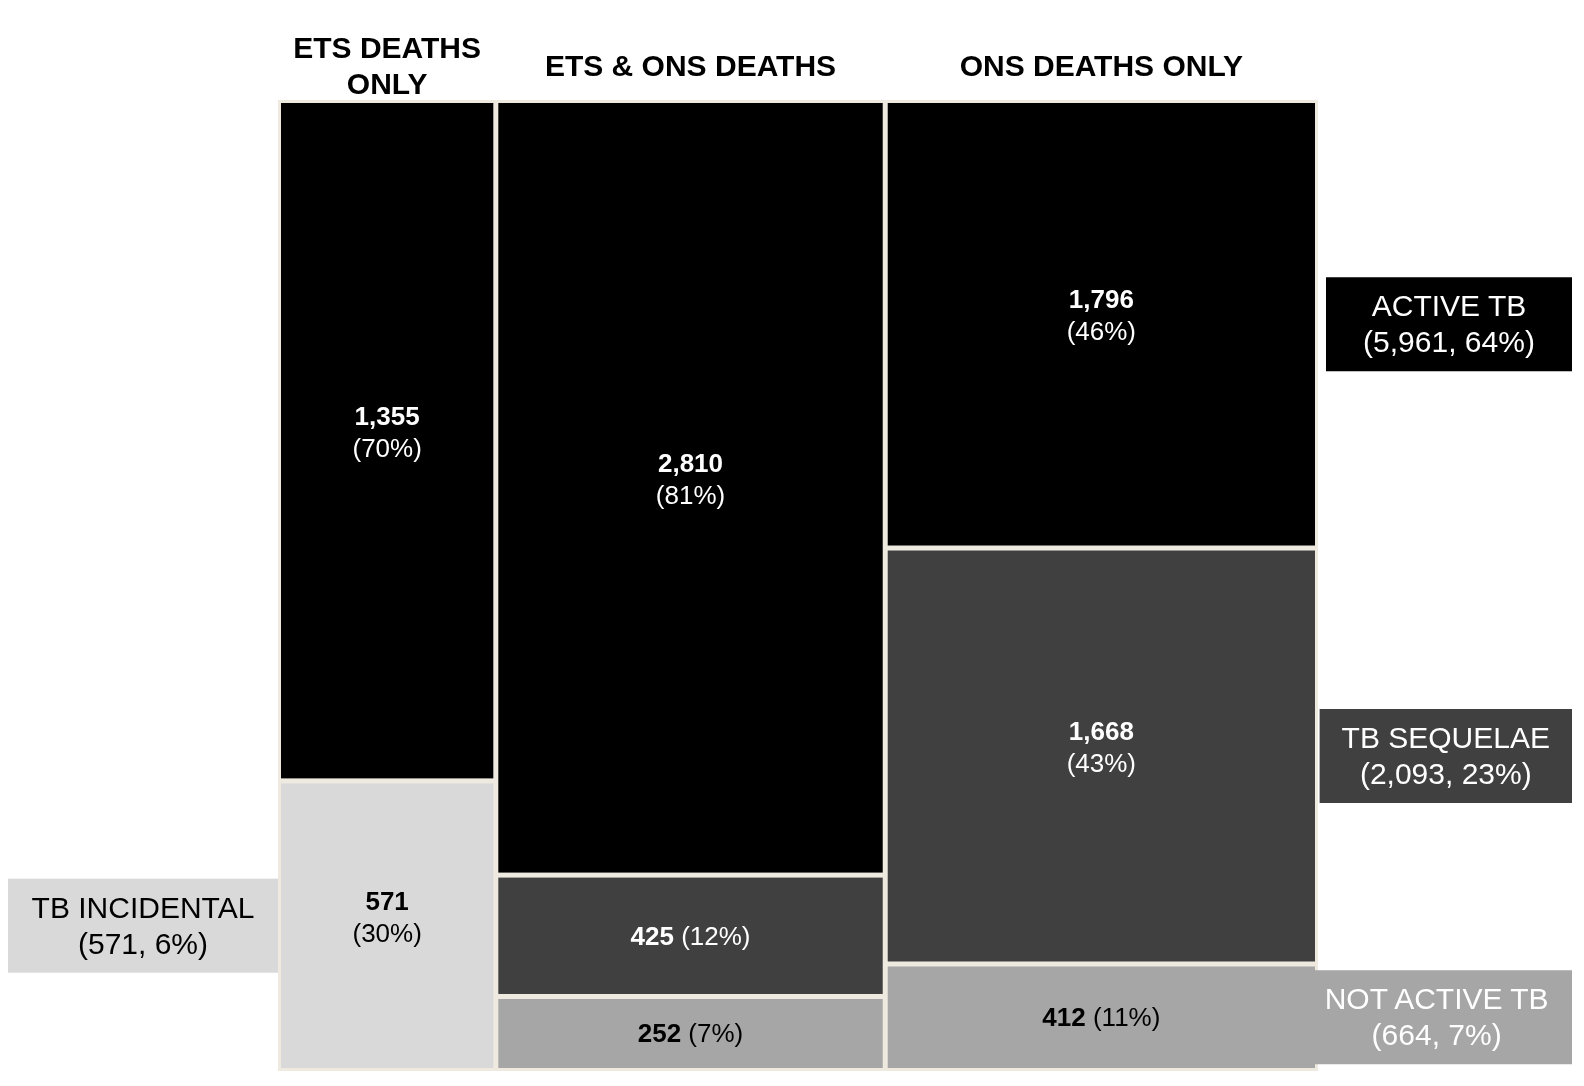 This screenshot has width=1584, height=1086. Describe the element at coordinates (1101, 315) in the screenshot. I see `data-label: 1,796 (46%)` at that location.